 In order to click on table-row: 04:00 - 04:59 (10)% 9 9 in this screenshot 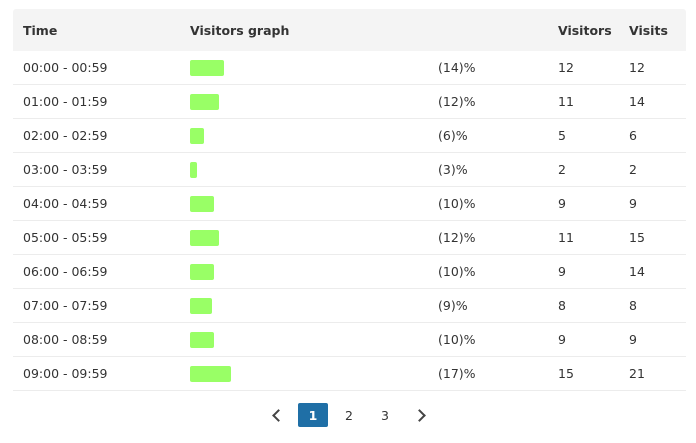, I will do `click(349, 204)`.